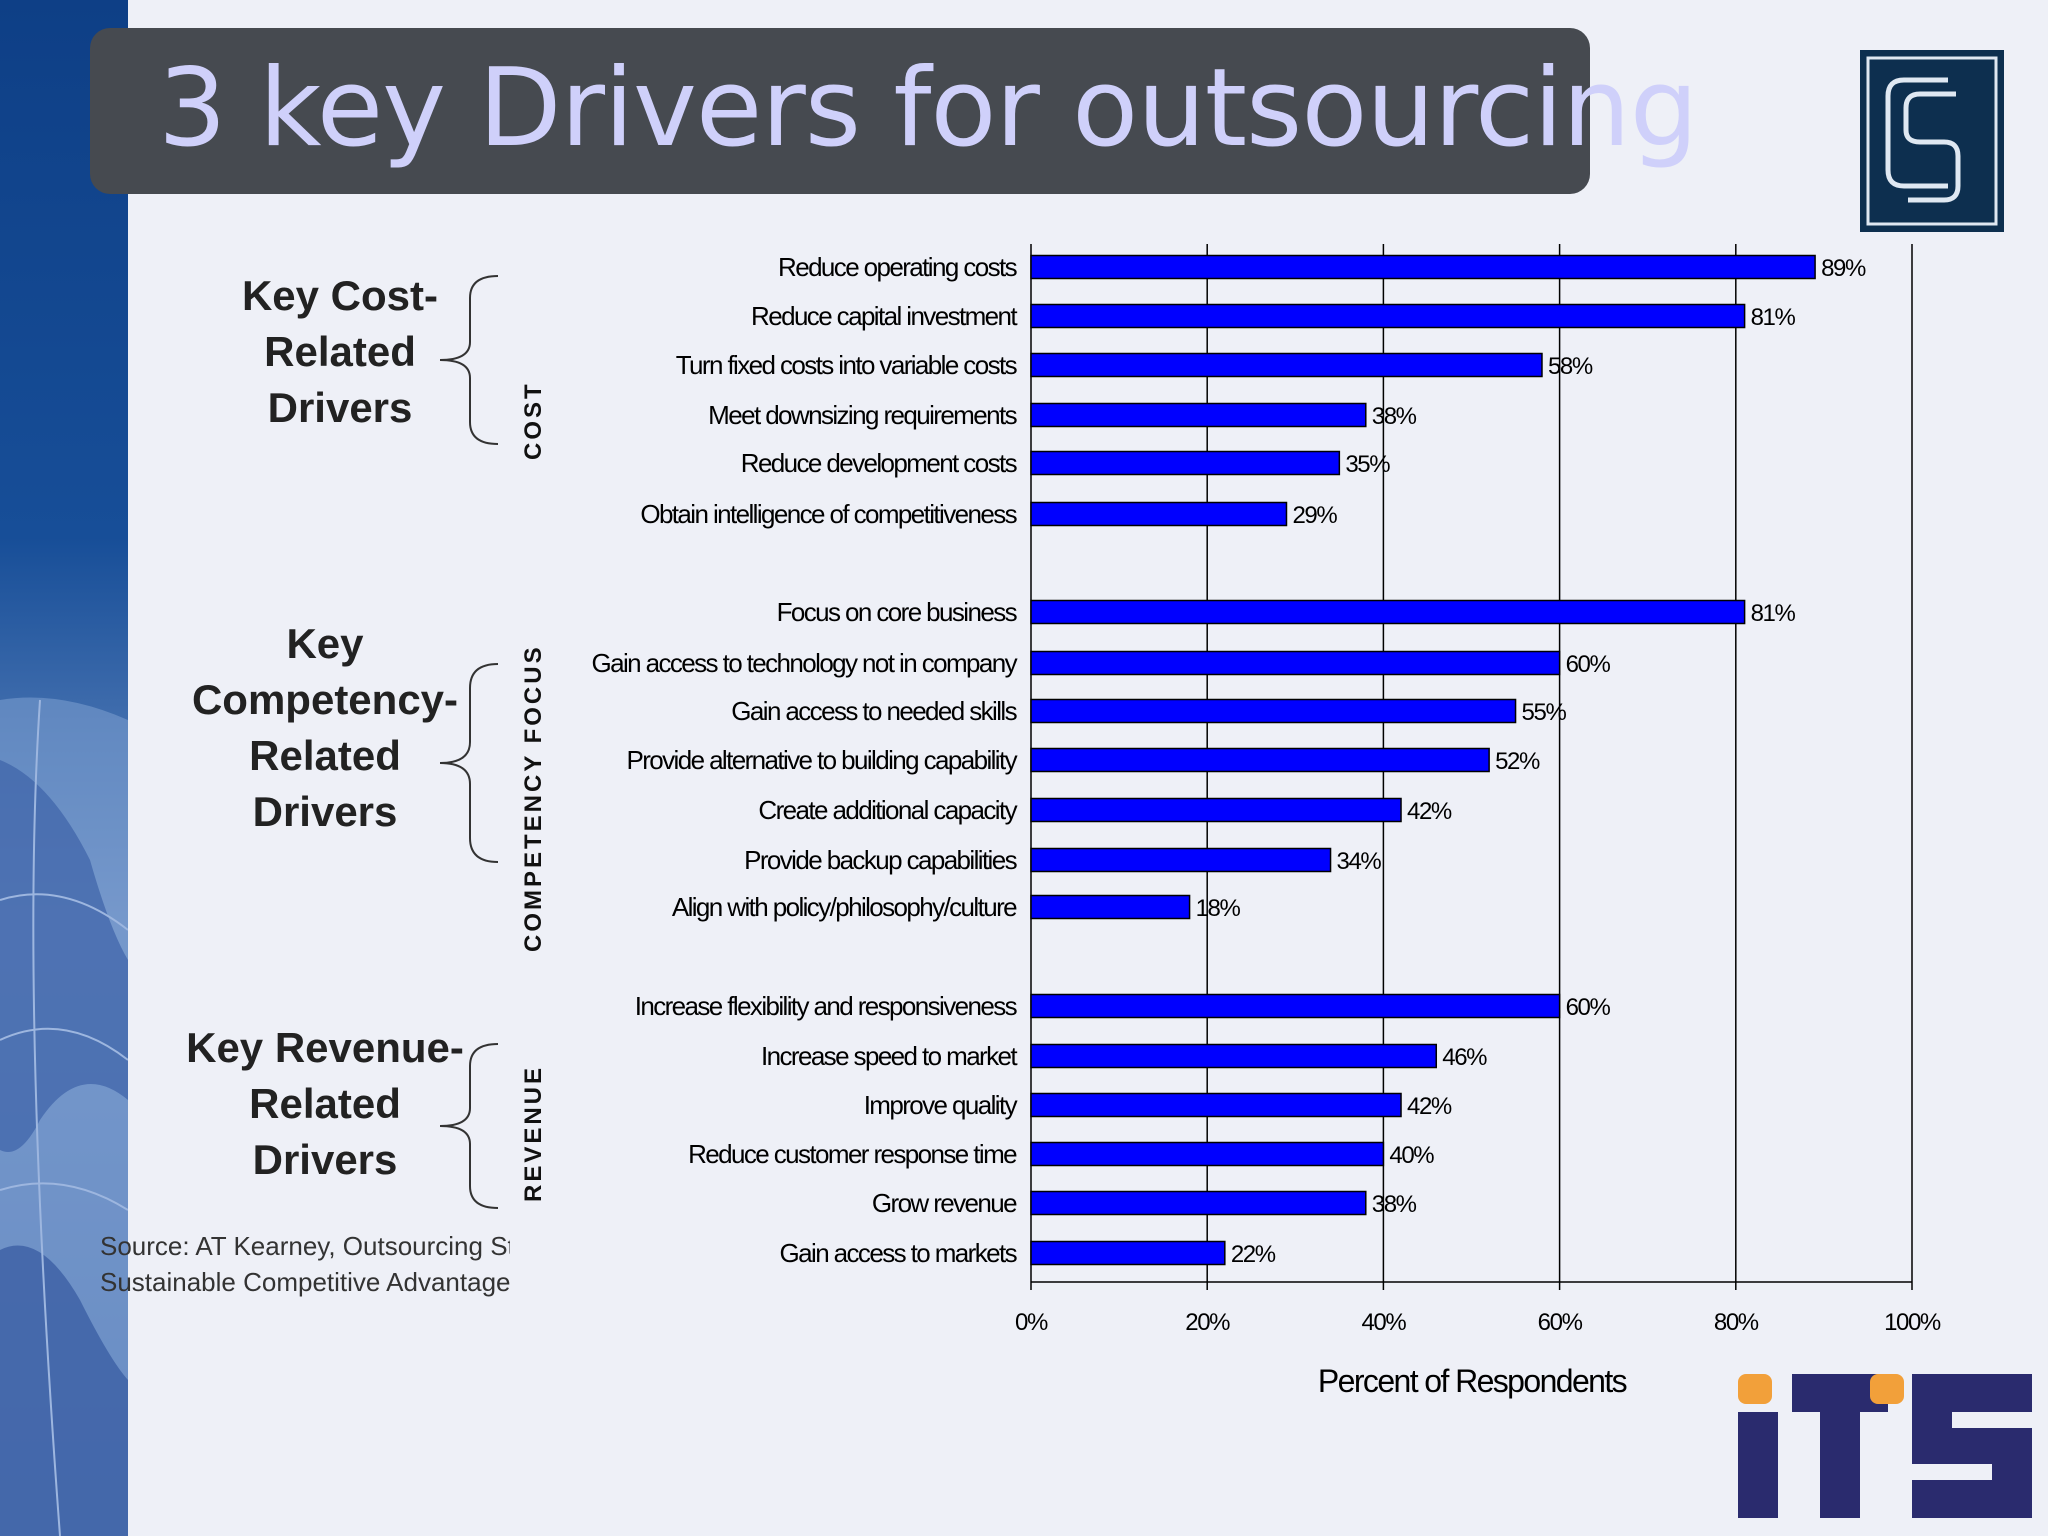 The width and height of the screenshot is (2048, 1536). Describe the element at coordinates (804, 663) in the screenshot. I see `category-label: Gain access to technology not in company` at that location.